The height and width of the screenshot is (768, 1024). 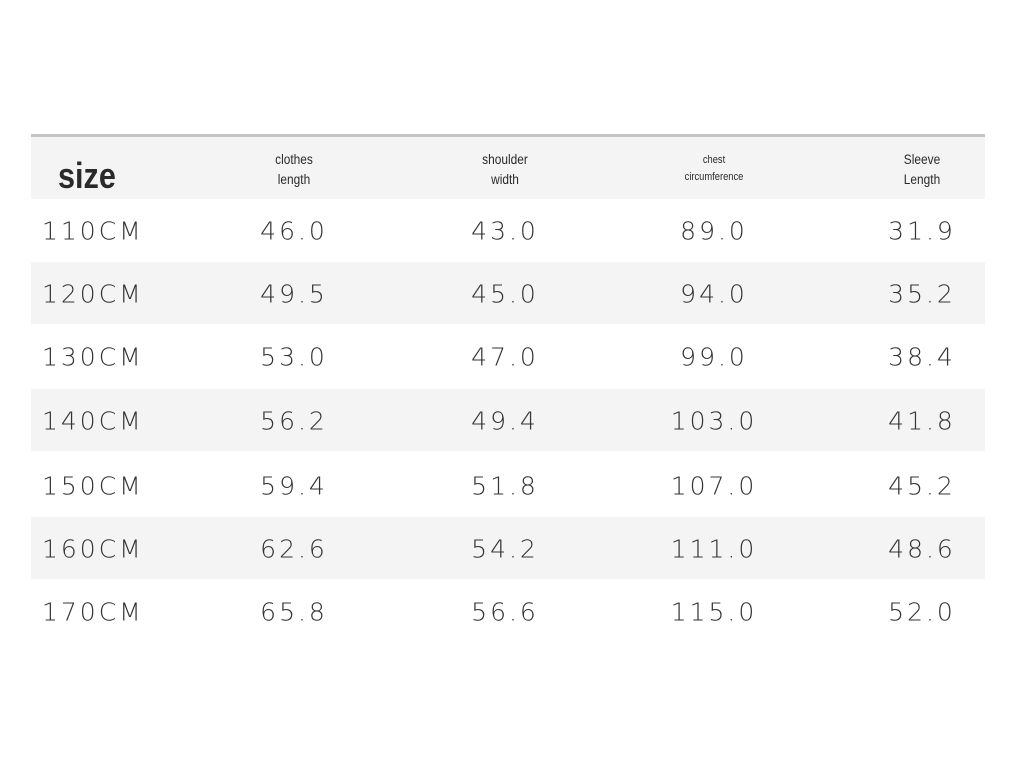 I want to click on header-cell: chest circumference, so click(x=714, y=169).